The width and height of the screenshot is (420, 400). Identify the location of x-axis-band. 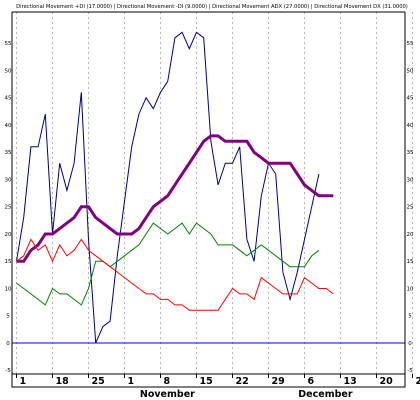
(208, 380).